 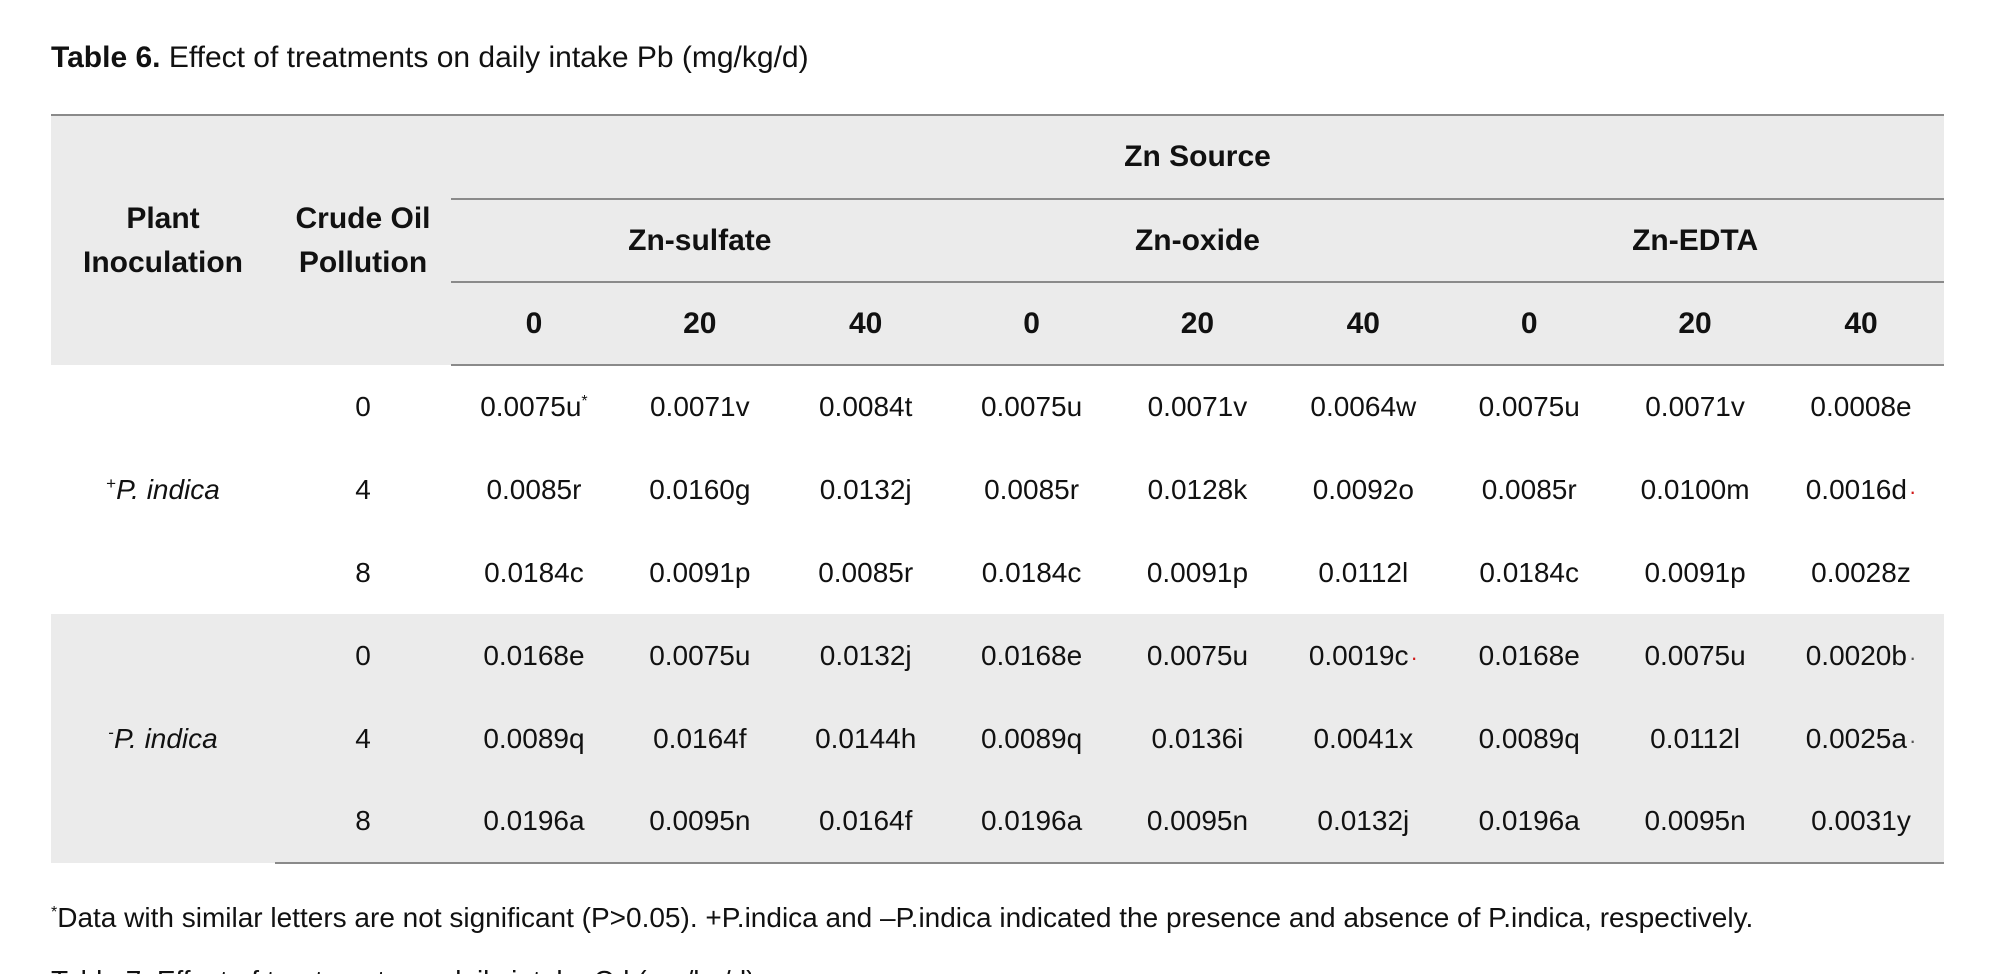 I want to click on plant-inoculation-cell: -P. indica, so click(x=163, y=738).